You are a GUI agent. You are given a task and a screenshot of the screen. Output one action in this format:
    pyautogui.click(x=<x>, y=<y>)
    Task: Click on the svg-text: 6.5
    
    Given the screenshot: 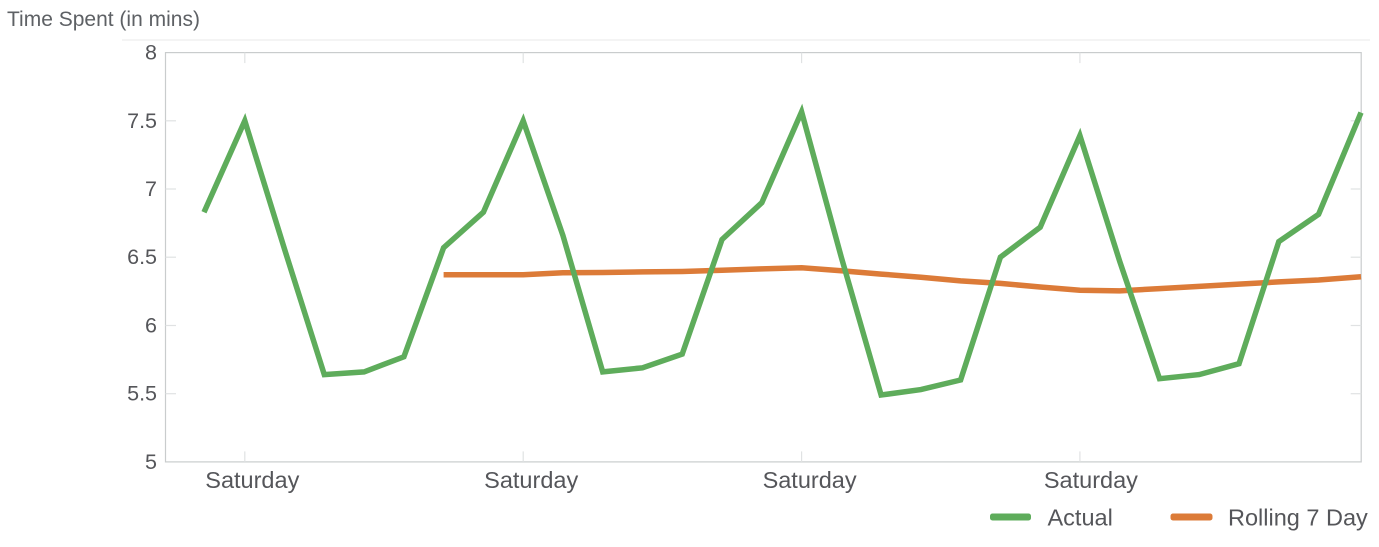 What is the action you would take?
    pyautogui.click(x=142, y=257)
    